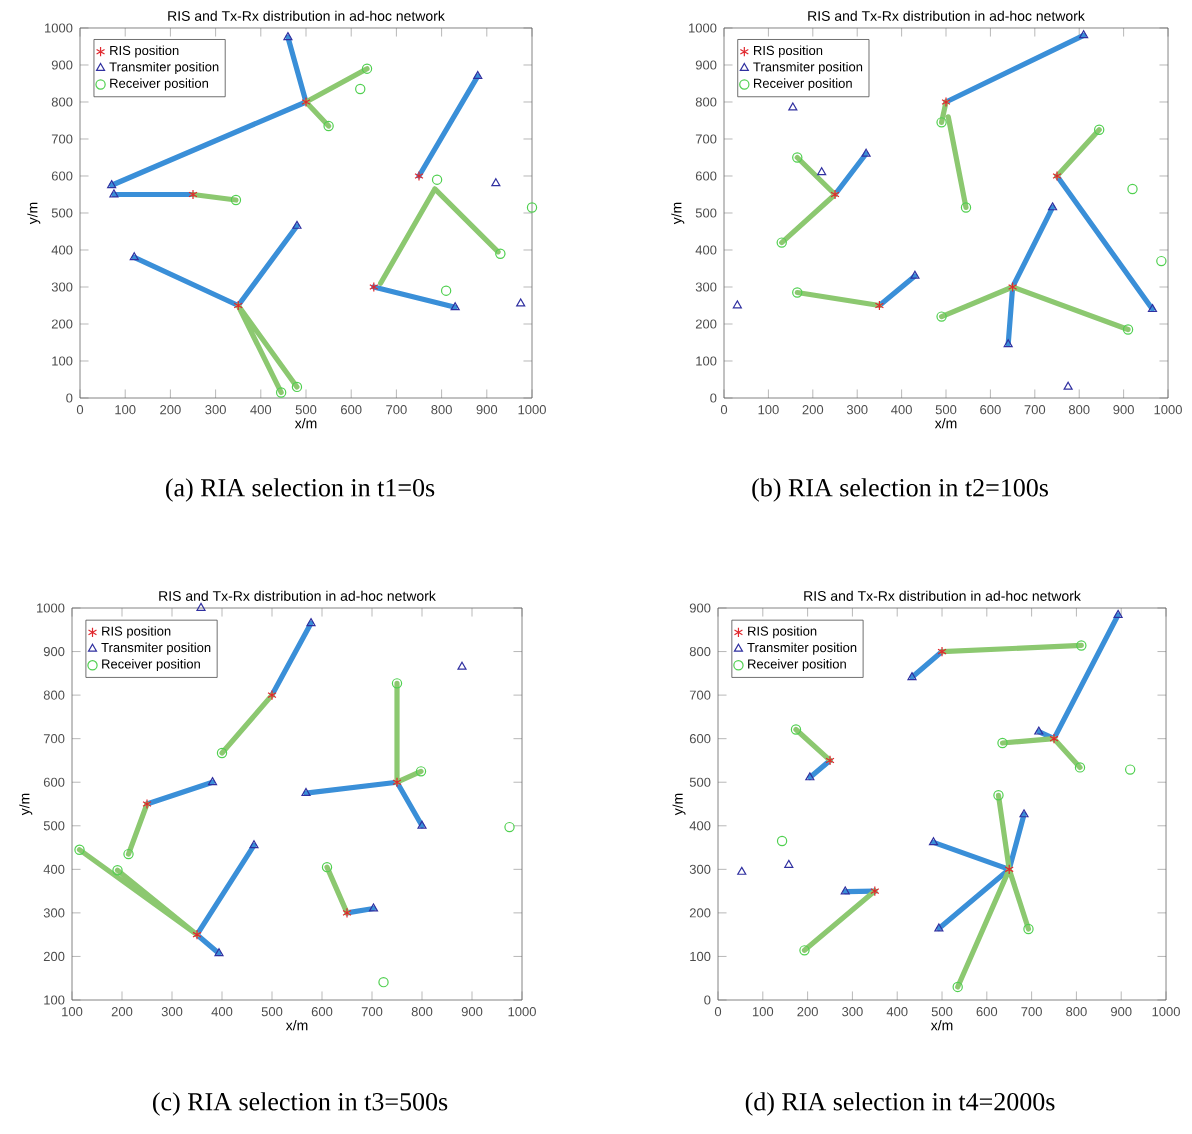  Describe the element at coordinates (300, 1104) in the screenshot. I see `text: (c) RIA selection in t3=500s` at that location.